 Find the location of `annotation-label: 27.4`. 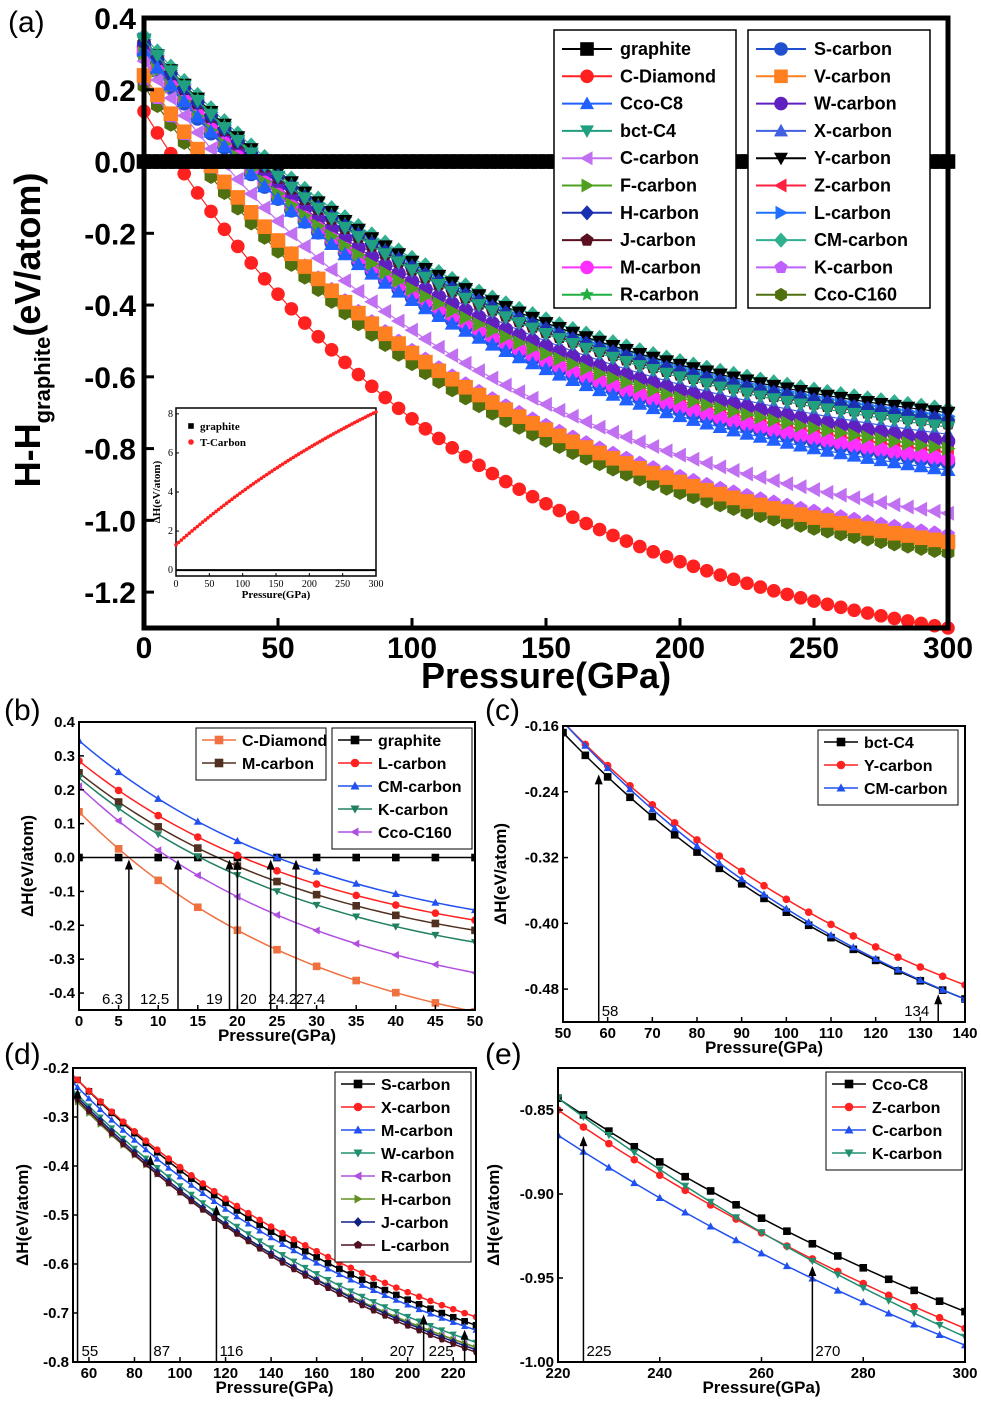

annotation-label: 27.4 is located at coordinates (310, 999).